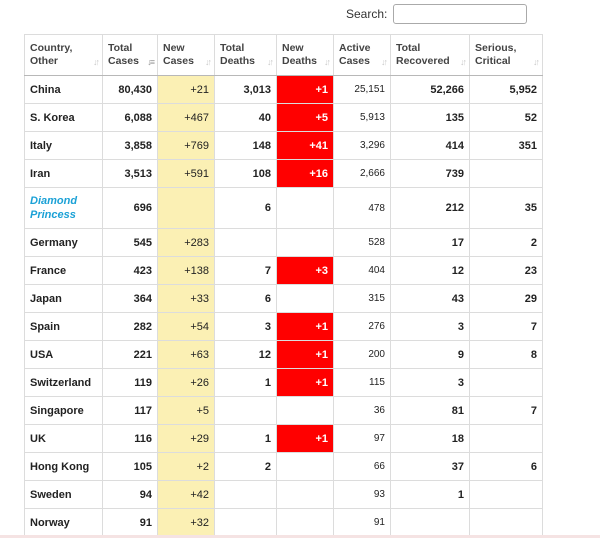  I want to click on column-header-total-recovered: Total Recovered ↓↑, so click(430, 55).